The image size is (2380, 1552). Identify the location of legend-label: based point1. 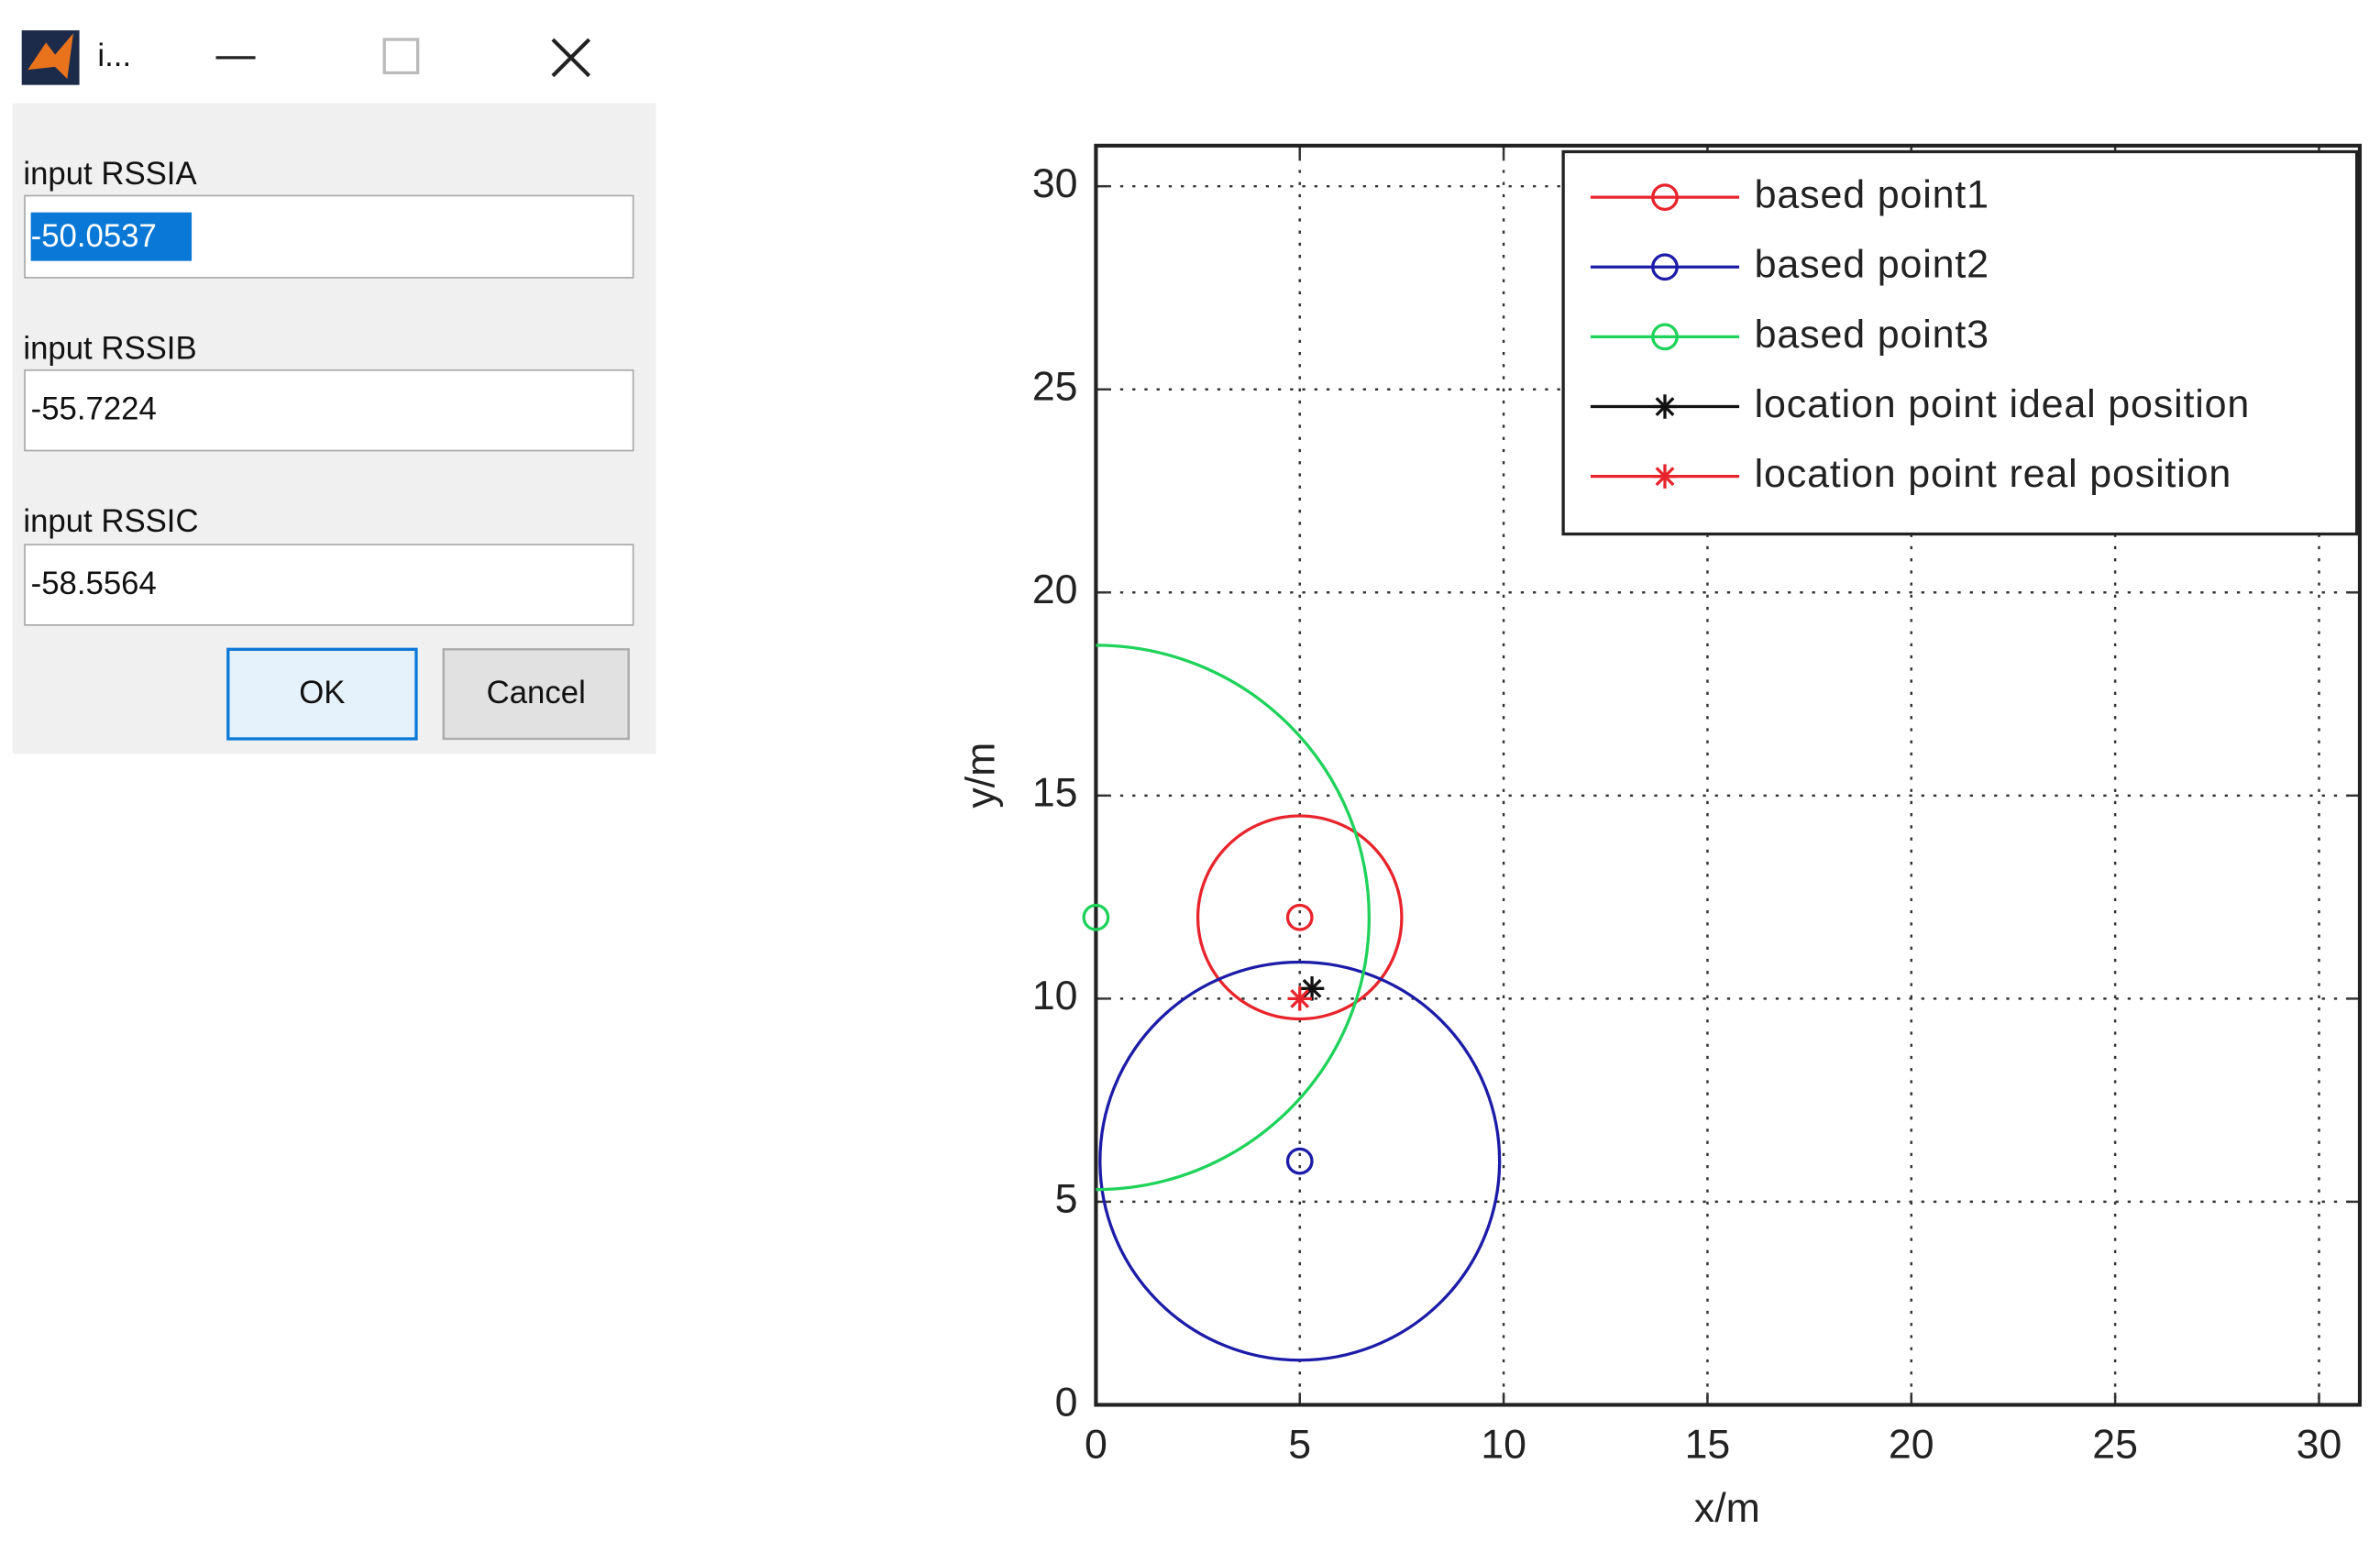
(1872, 195).